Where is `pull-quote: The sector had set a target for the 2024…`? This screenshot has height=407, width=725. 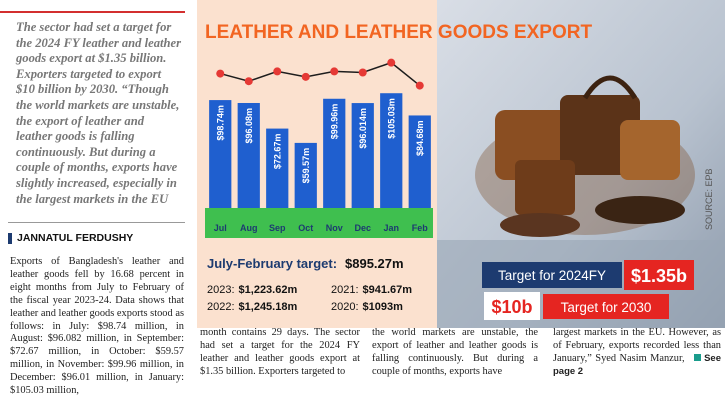
pull-quote: The sector had set a target for the 2024… is located at coordinates (99, 113).